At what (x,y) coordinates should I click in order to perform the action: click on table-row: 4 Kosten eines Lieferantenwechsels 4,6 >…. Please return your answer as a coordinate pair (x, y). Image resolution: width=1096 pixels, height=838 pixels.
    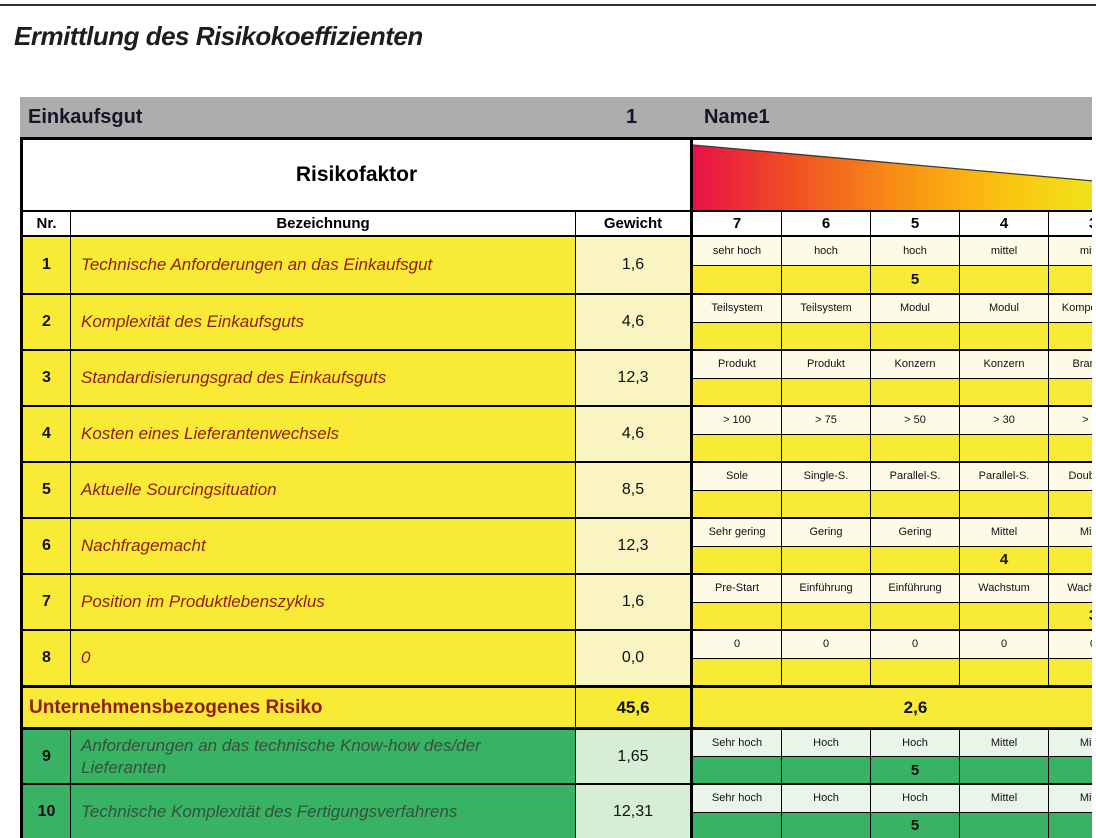
    Looking at the image, I should click on (557, 433).